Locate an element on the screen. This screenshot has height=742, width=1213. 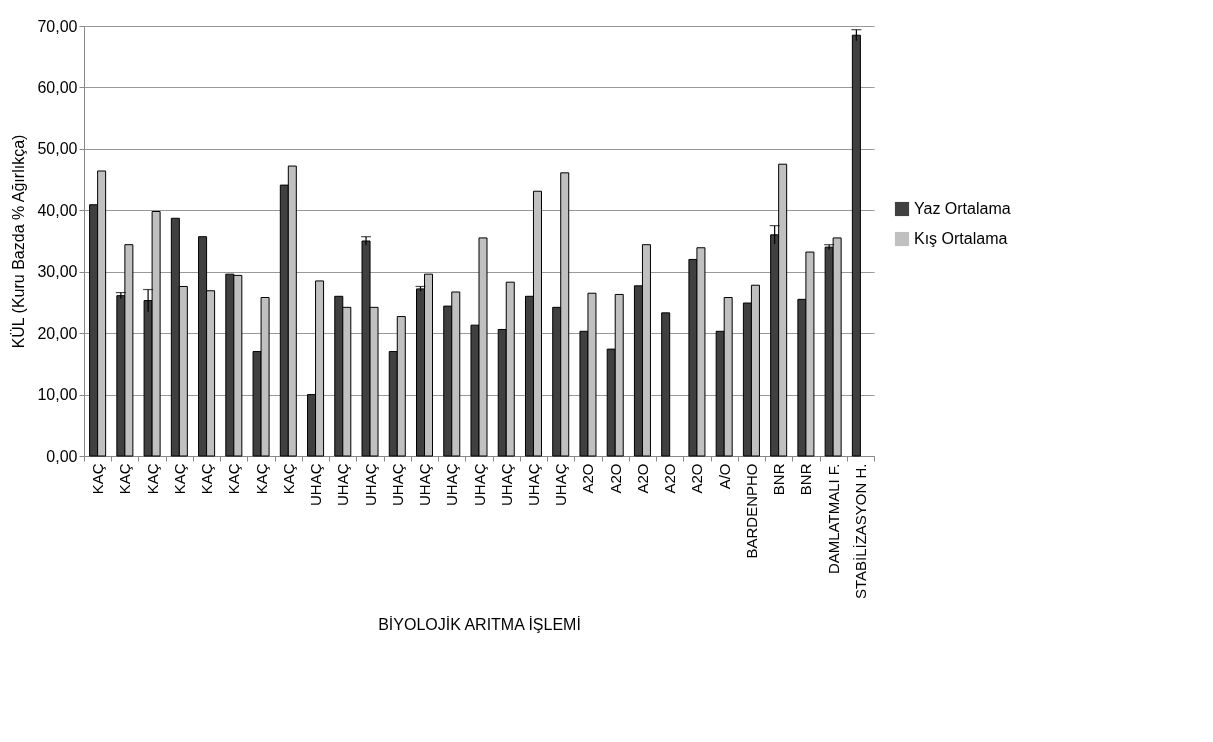
y-tick-label: 0,00 is located at coordinates (62, 456).